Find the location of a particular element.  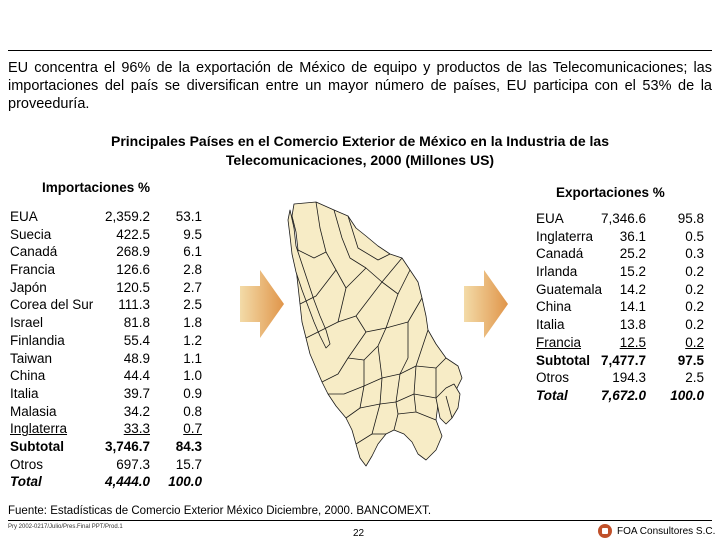

exports-row: Italia 13.8 0.2 is located at coordinates (620, 325).